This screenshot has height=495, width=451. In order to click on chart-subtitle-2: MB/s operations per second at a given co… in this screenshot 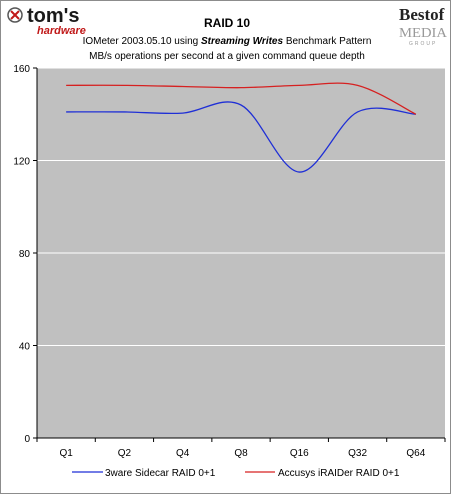, I will do `click(227, 56)`.